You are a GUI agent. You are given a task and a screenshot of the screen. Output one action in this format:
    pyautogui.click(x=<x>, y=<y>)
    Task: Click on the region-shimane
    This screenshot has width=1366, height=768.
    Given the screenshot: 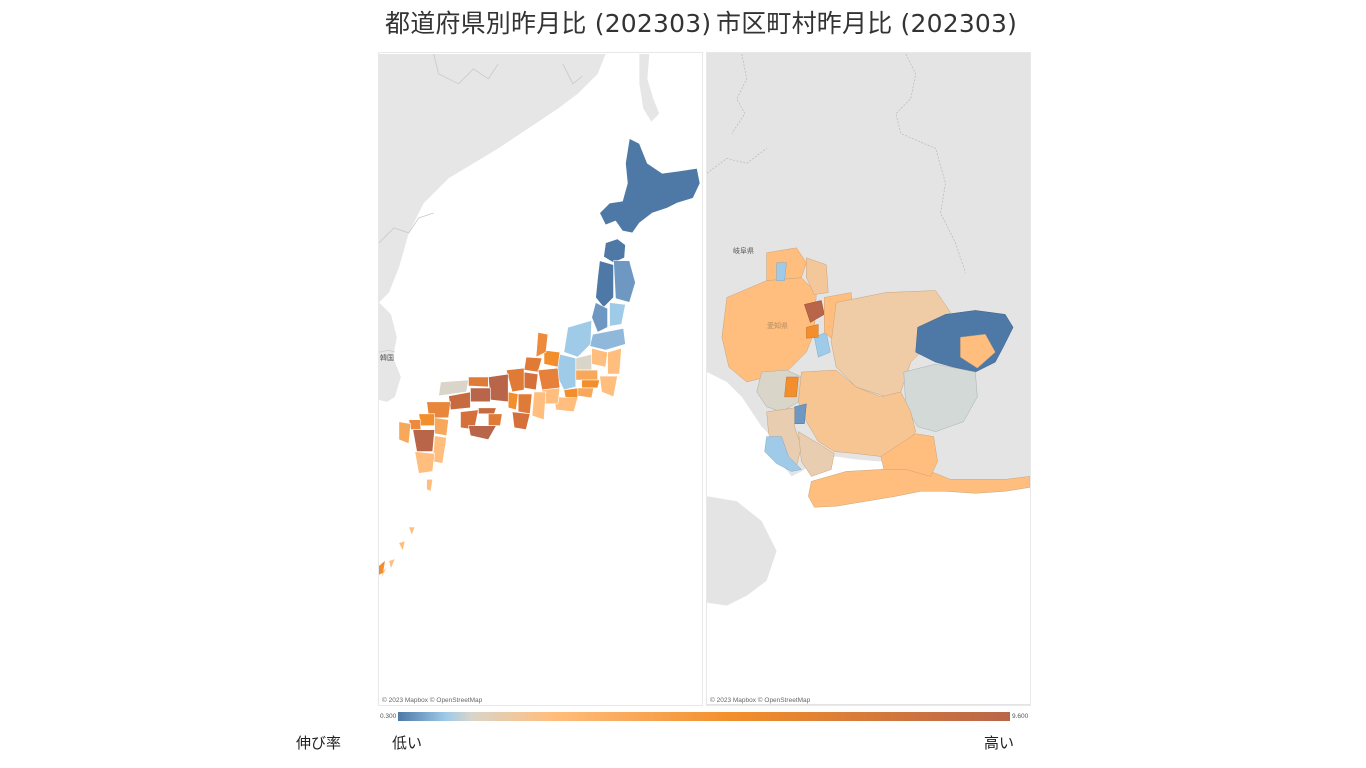 What is the action you would take?
    pyautogui.click(x=453, y=388)
    